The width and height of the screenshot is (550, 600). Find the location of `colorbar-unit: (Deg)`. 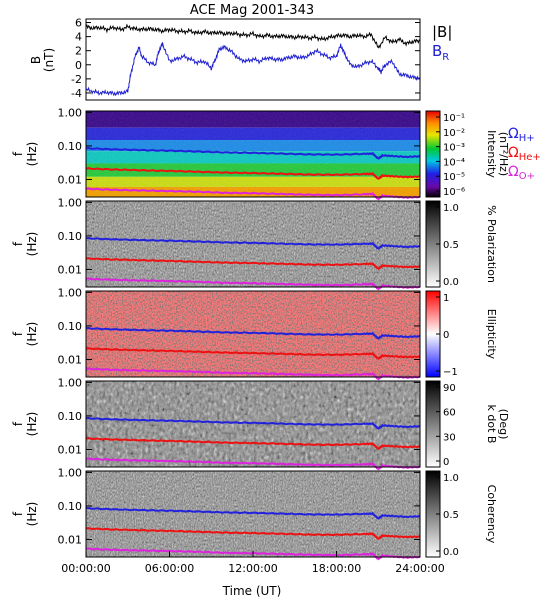

colorbar-unit: (Deg) is located at coordinates (503, 424).